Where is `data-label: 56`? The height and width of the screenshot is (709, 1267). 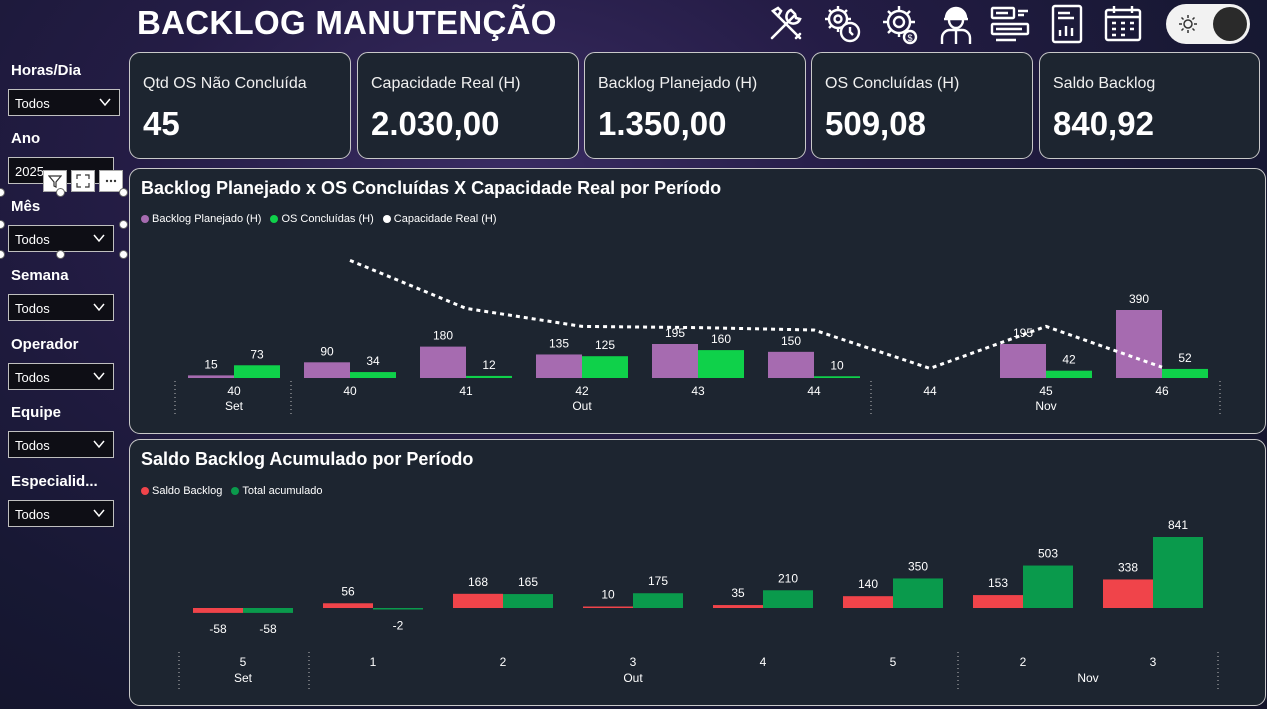
data-label: 56 is located at coordinates (348, 591).